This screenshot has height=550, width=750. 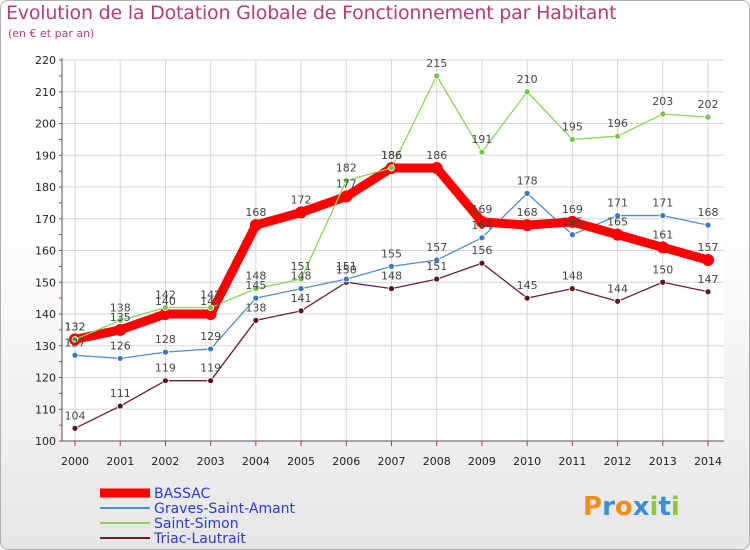 I want to click on data-label-triac-lautrait: 144, so click(x=617, y=288).